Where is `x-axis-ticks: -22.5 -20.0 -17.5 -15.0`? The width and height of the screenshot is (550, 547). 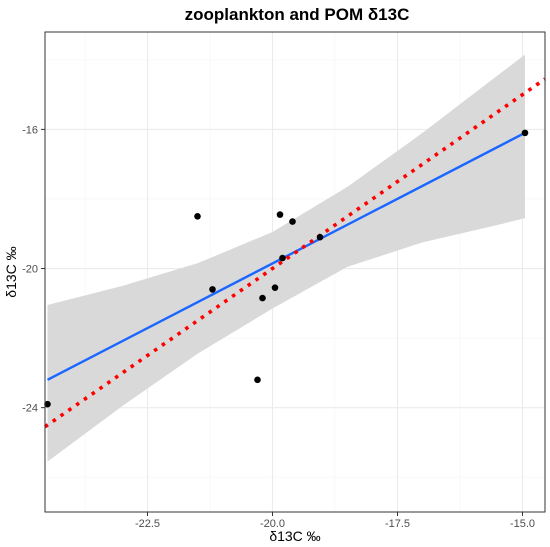
x-axis-ticks: -22.5 -20.0 -17.5 -15.0 is located at coordinates (335, 521).